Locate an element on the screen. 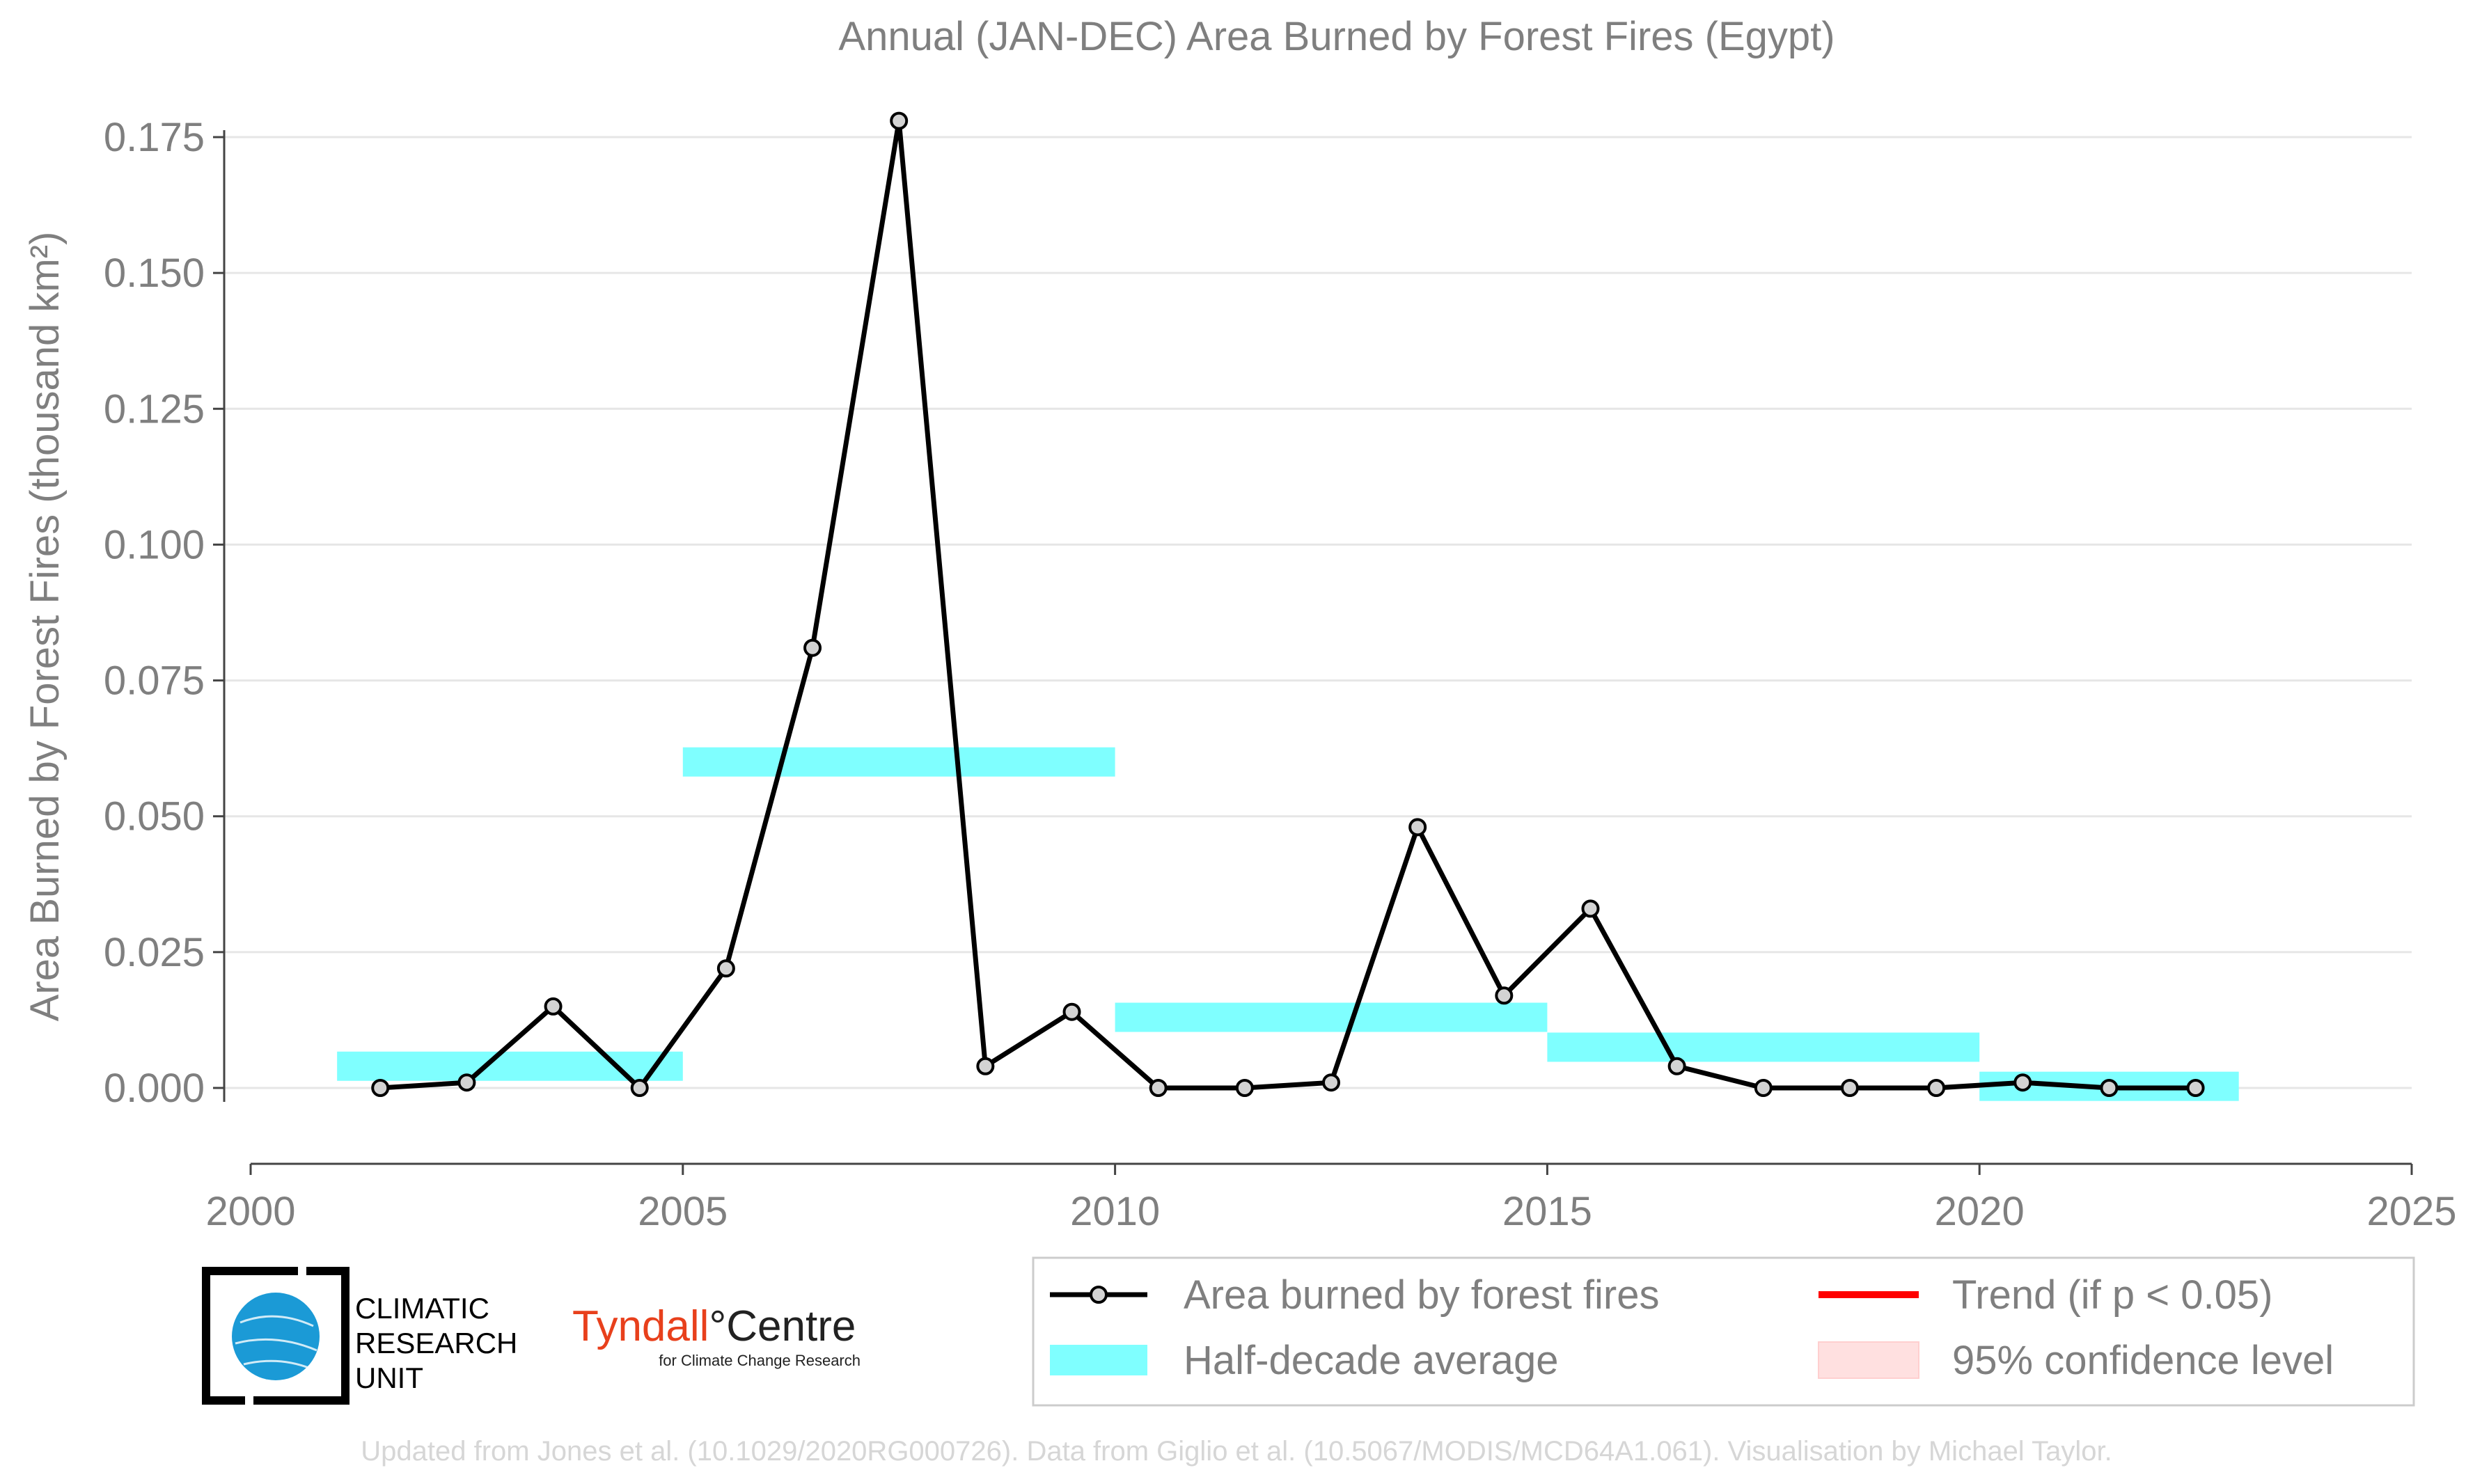 This screenshot has height=1484, width=2482. legend-label-trend: Trend (if p < 0.05) is located at coordinates (2112, 1295).